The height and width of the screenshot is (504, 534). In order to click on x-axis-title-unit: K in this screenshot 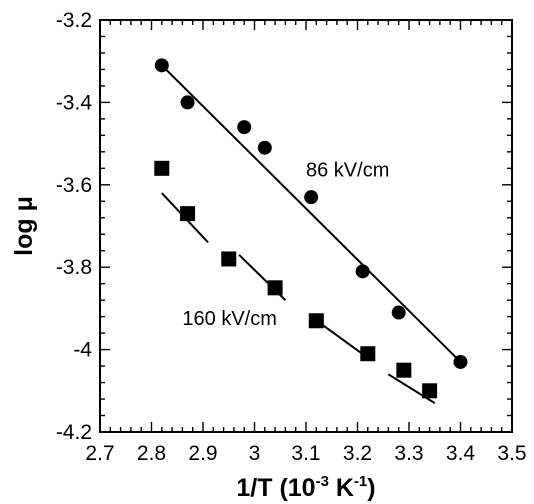, I will do `click(341, 488)`.